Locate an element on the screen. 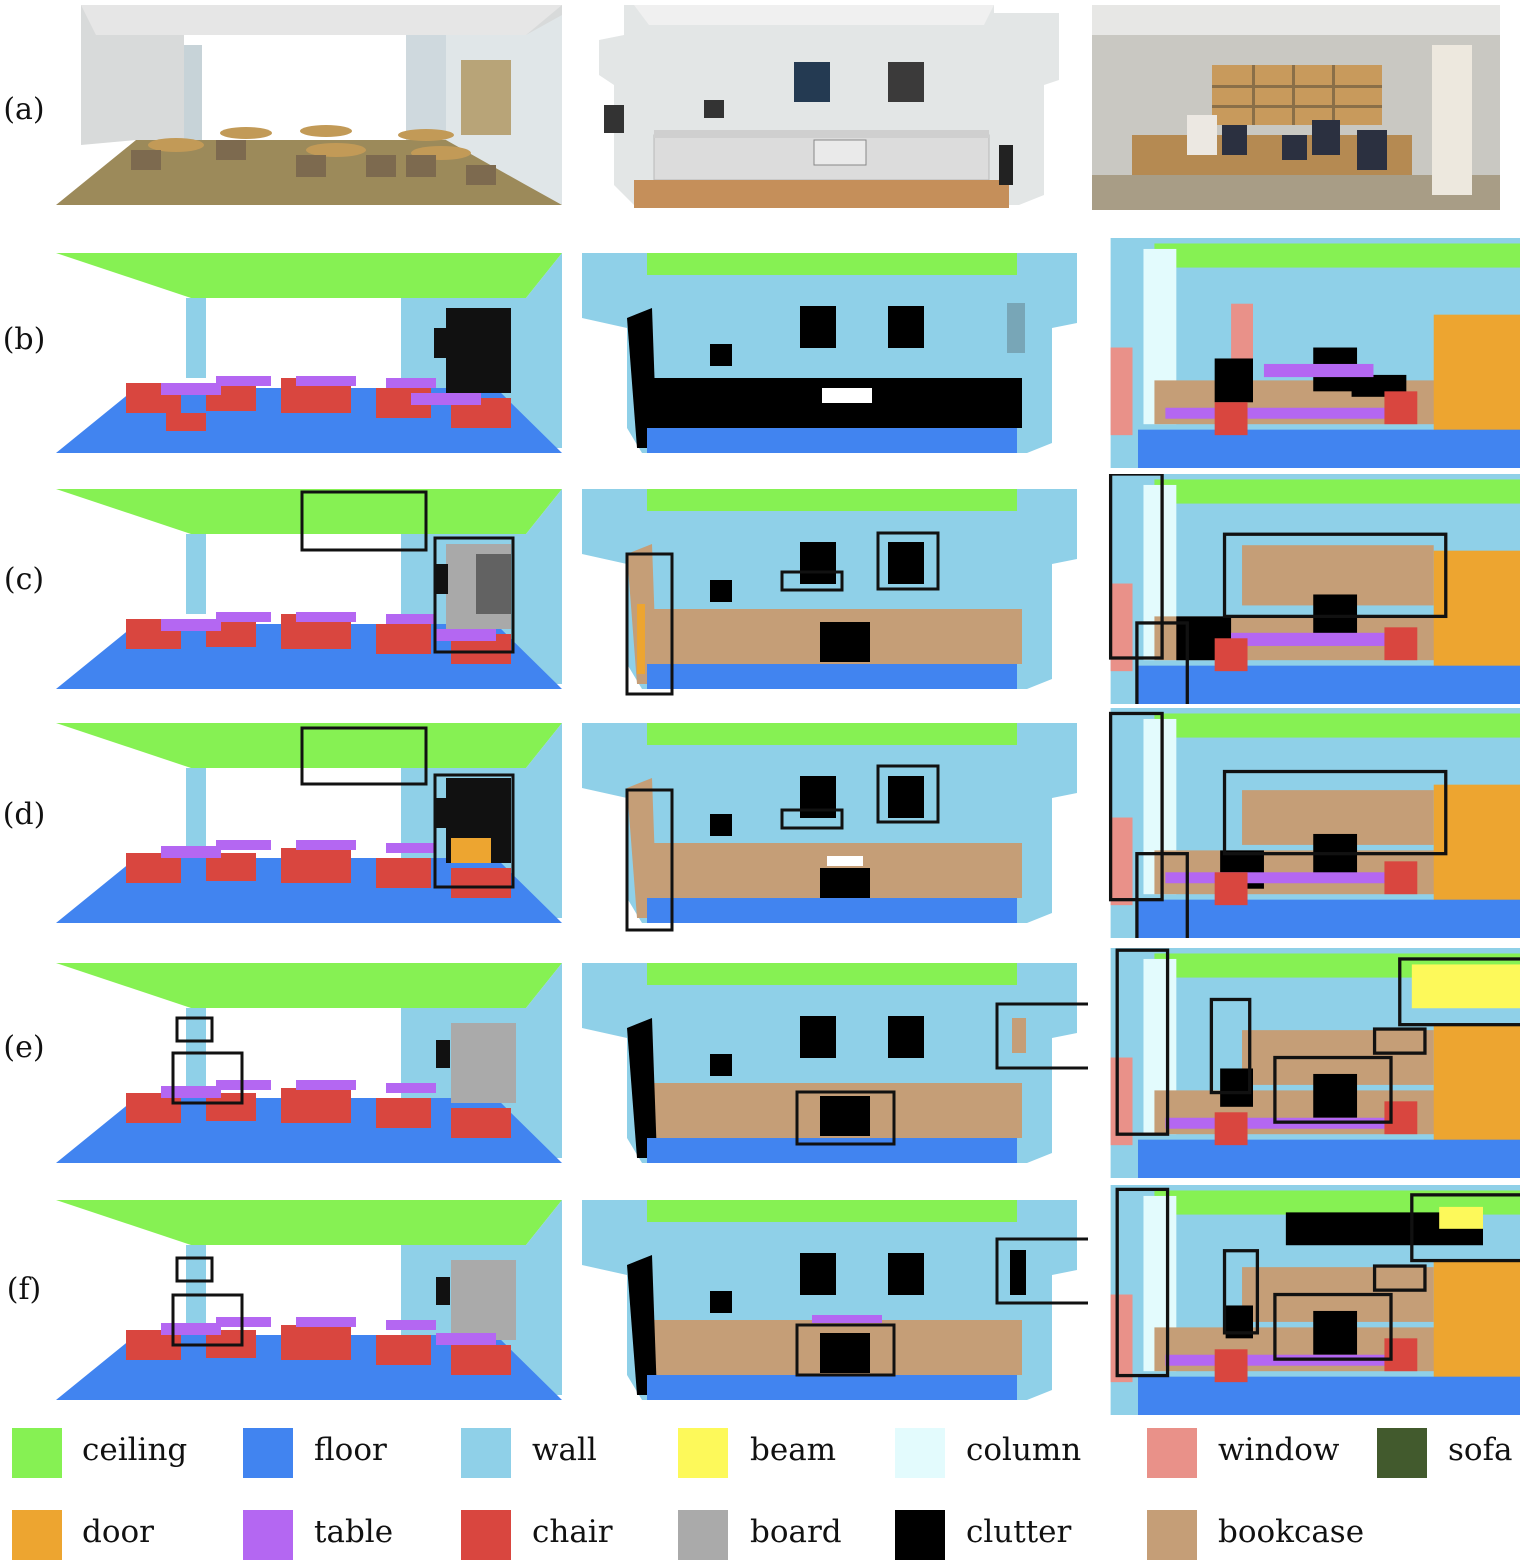 This screenshot has width=1520, height=1566. legend-label-floor: floor is located at coordinates (350, 1450).